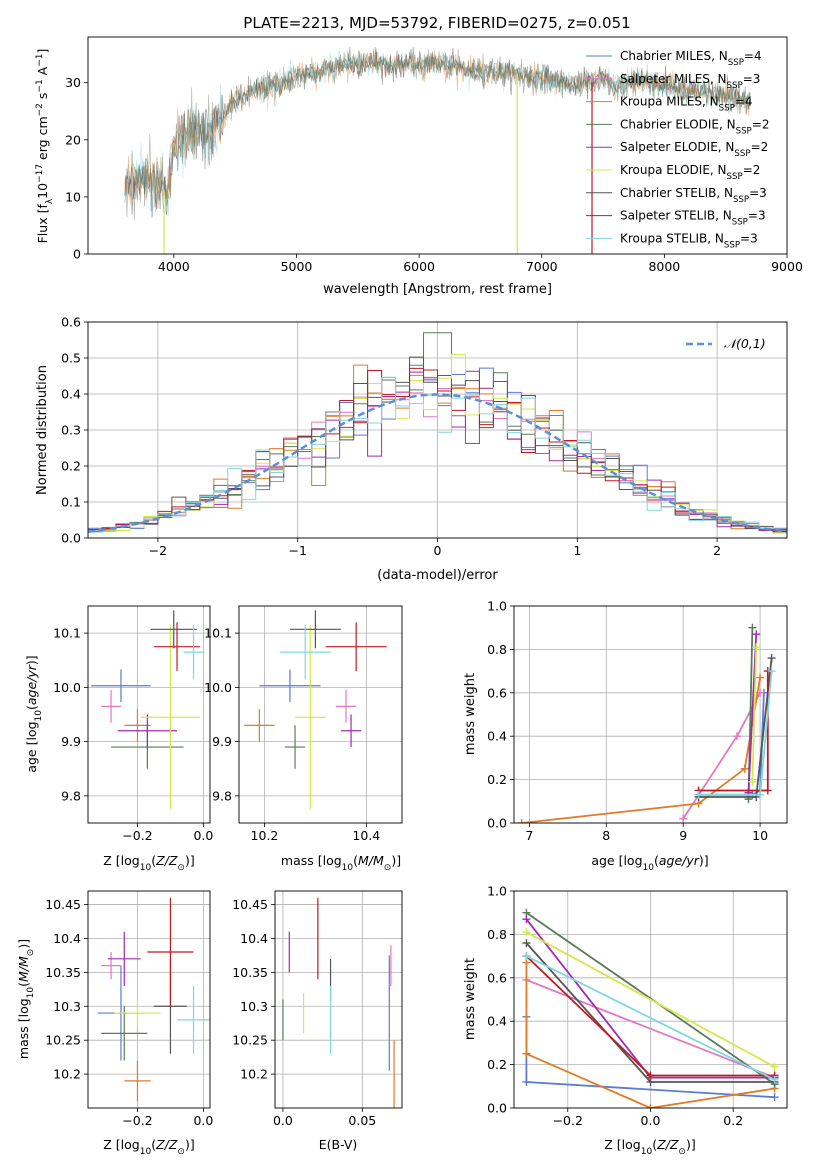 The height and width of the screenshot is (1170, 819). Describe the element at coordinates (529, 835) in the screenshot. I see `x-tick-label: 7` at that location.